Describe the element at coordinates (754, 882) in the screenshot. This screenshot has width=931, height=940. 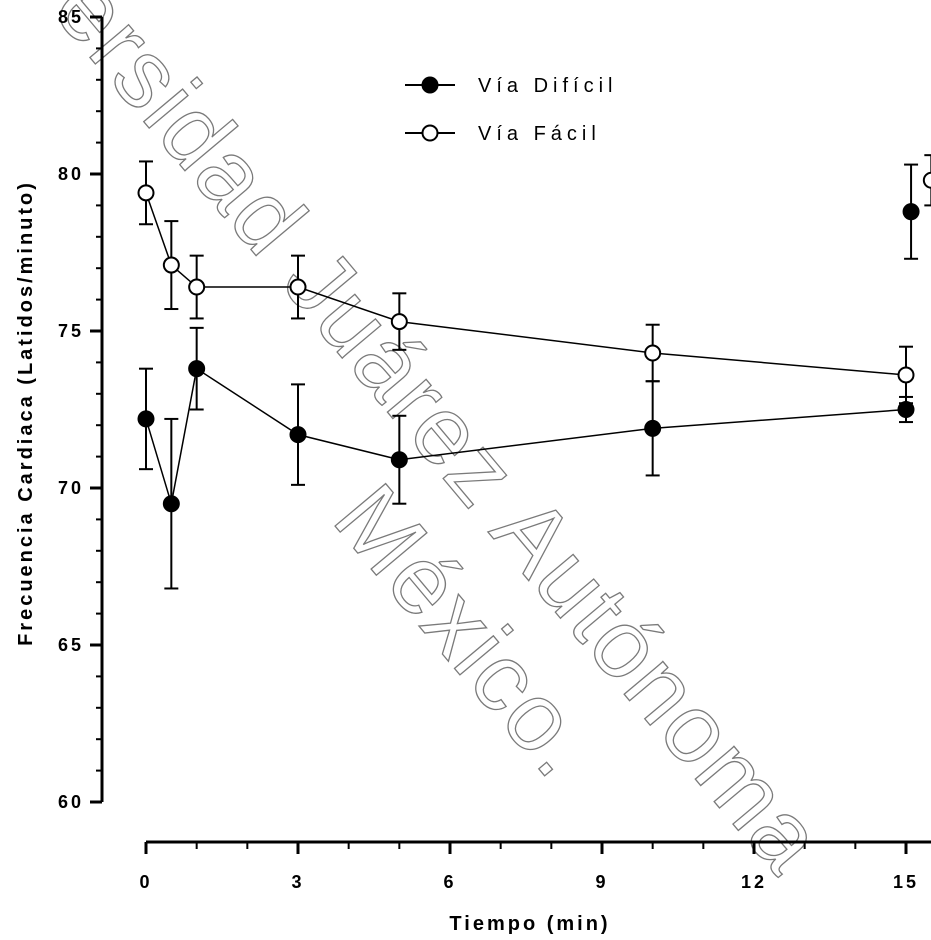
I see `x-tick-label: 12` at that location.